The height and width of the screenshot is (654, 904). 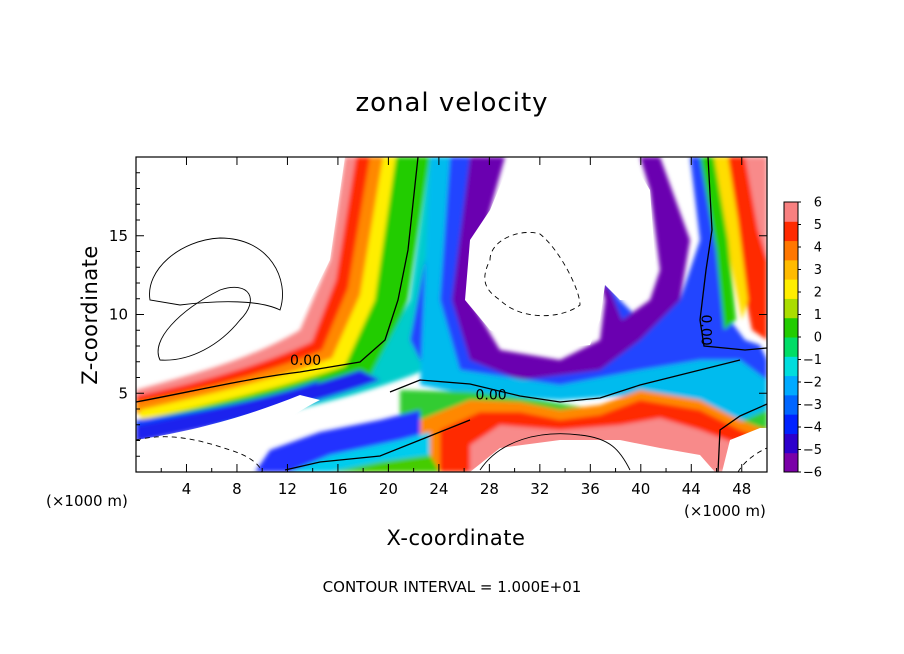 I want to click on x-tick-label: 32, so click(x=539, y=489).